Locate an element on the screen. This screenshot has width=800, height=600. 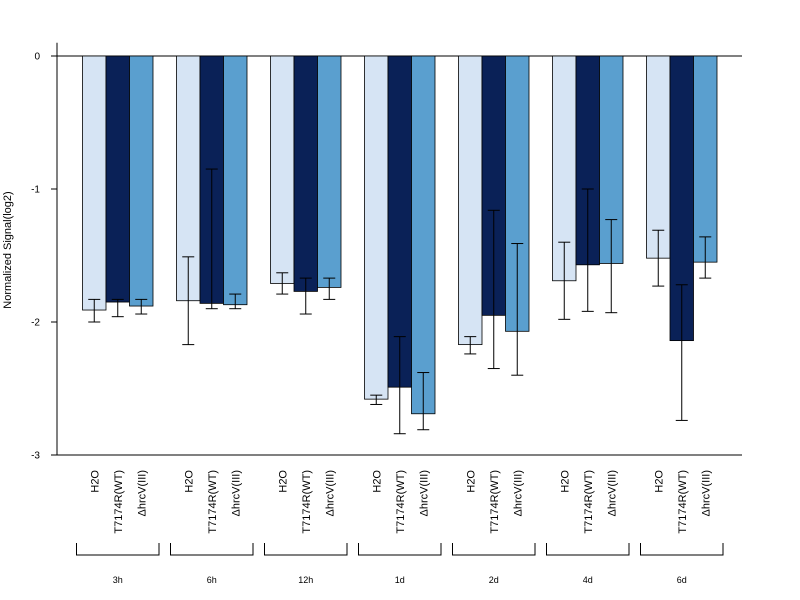
group-label: 6d is located at coordinates (682, 580).